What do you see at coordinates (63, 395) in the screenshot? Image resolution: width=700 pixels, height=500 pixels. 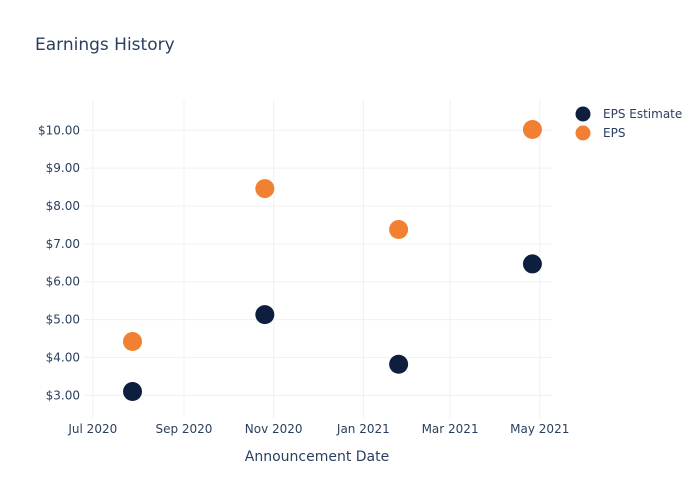 I see `y-tick-label: $3.00` at bounding box center [63, 395].